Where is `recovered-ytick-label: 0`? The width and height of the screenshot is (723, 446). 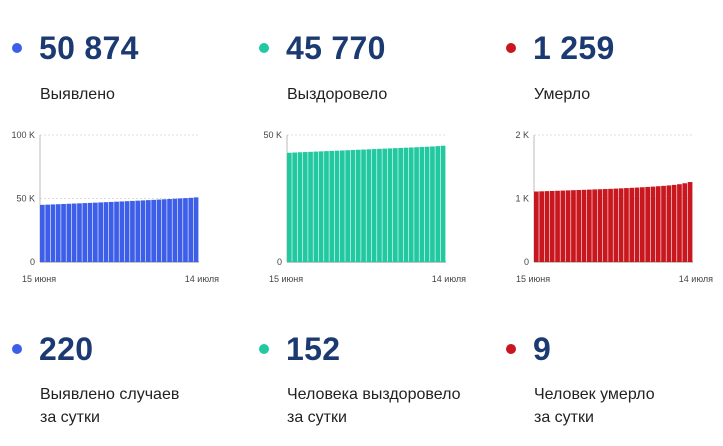 recovered-ytick-label: 0 is located at coordinates (279, 262).